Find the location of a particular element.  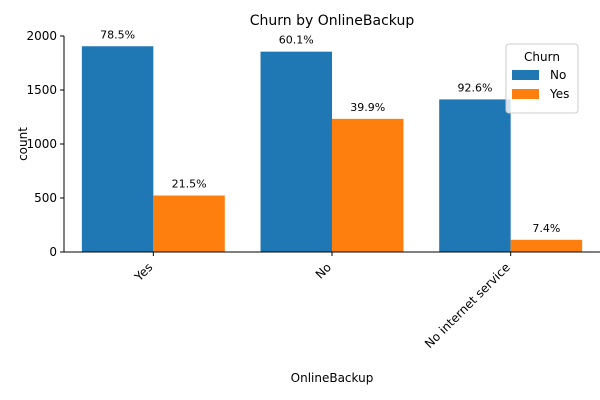

legend-label-yes: Yes is located at coordinates (559, 94).